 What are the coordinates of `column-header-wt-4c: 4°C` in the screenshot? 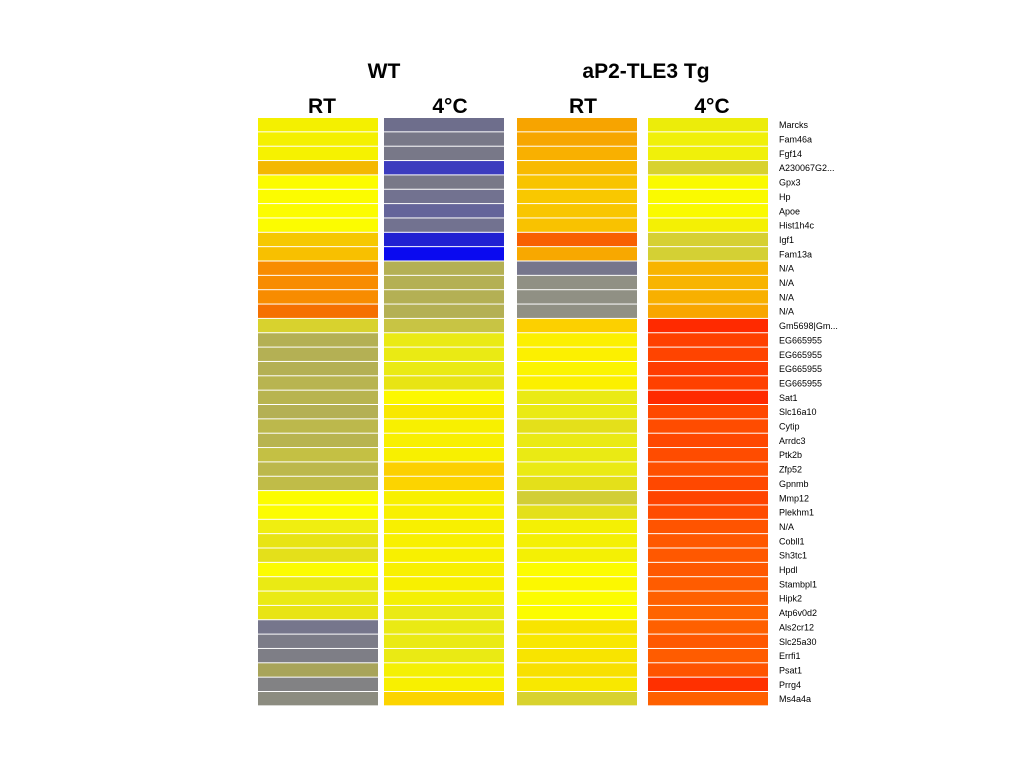 It's located at (449, 106).